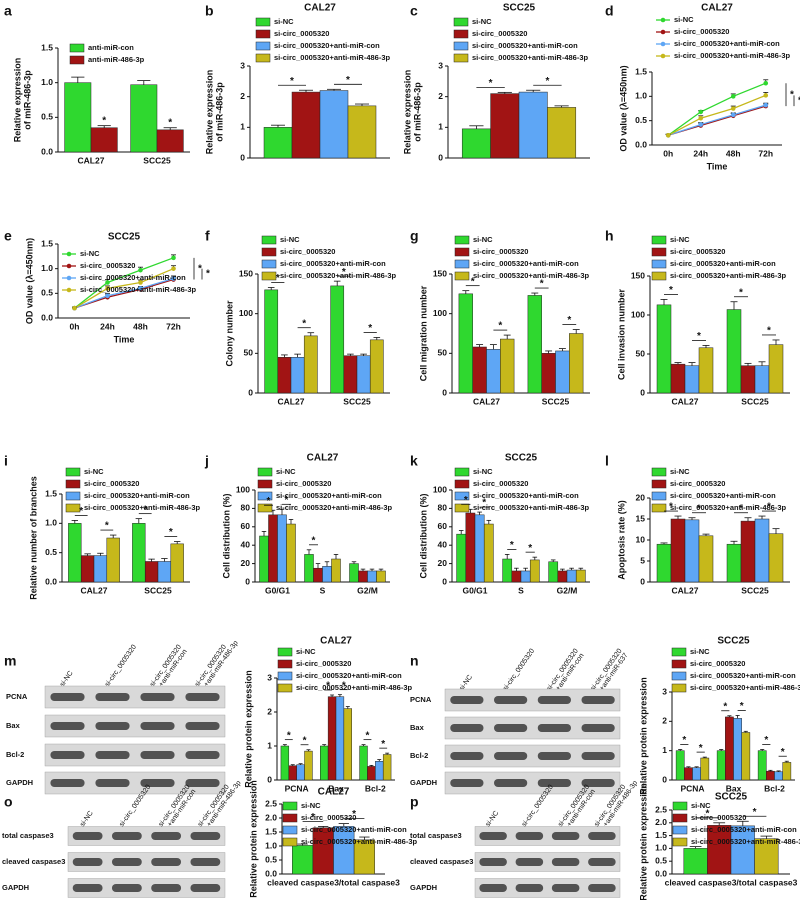 The width and height of the screenshot is (800, 900). Describe the element at coordinates (728, 275) in the screenshot. I see `legend-label: si-circ_0005320+anti-miR-486-3p` at that location.